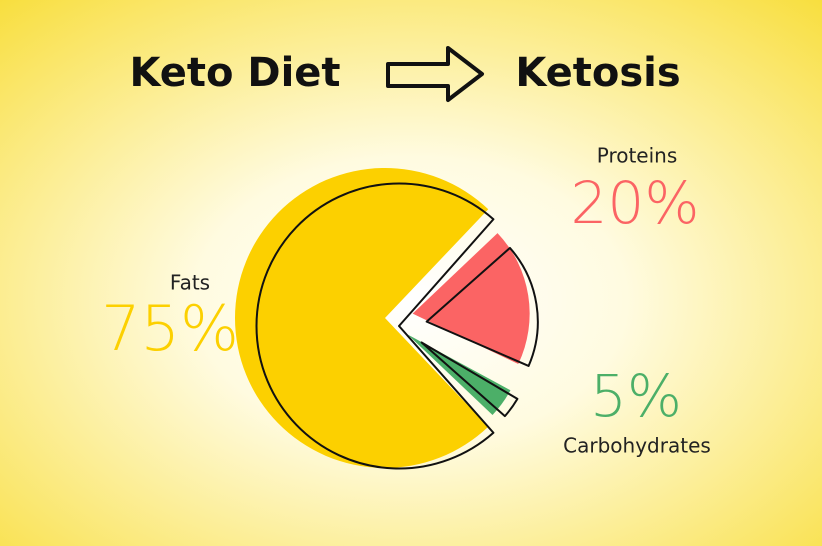  What do you see at coordinates (637, 446) in the screenshot?
I see `category-label: Carbohydrates` at bounding box center [637, 446].